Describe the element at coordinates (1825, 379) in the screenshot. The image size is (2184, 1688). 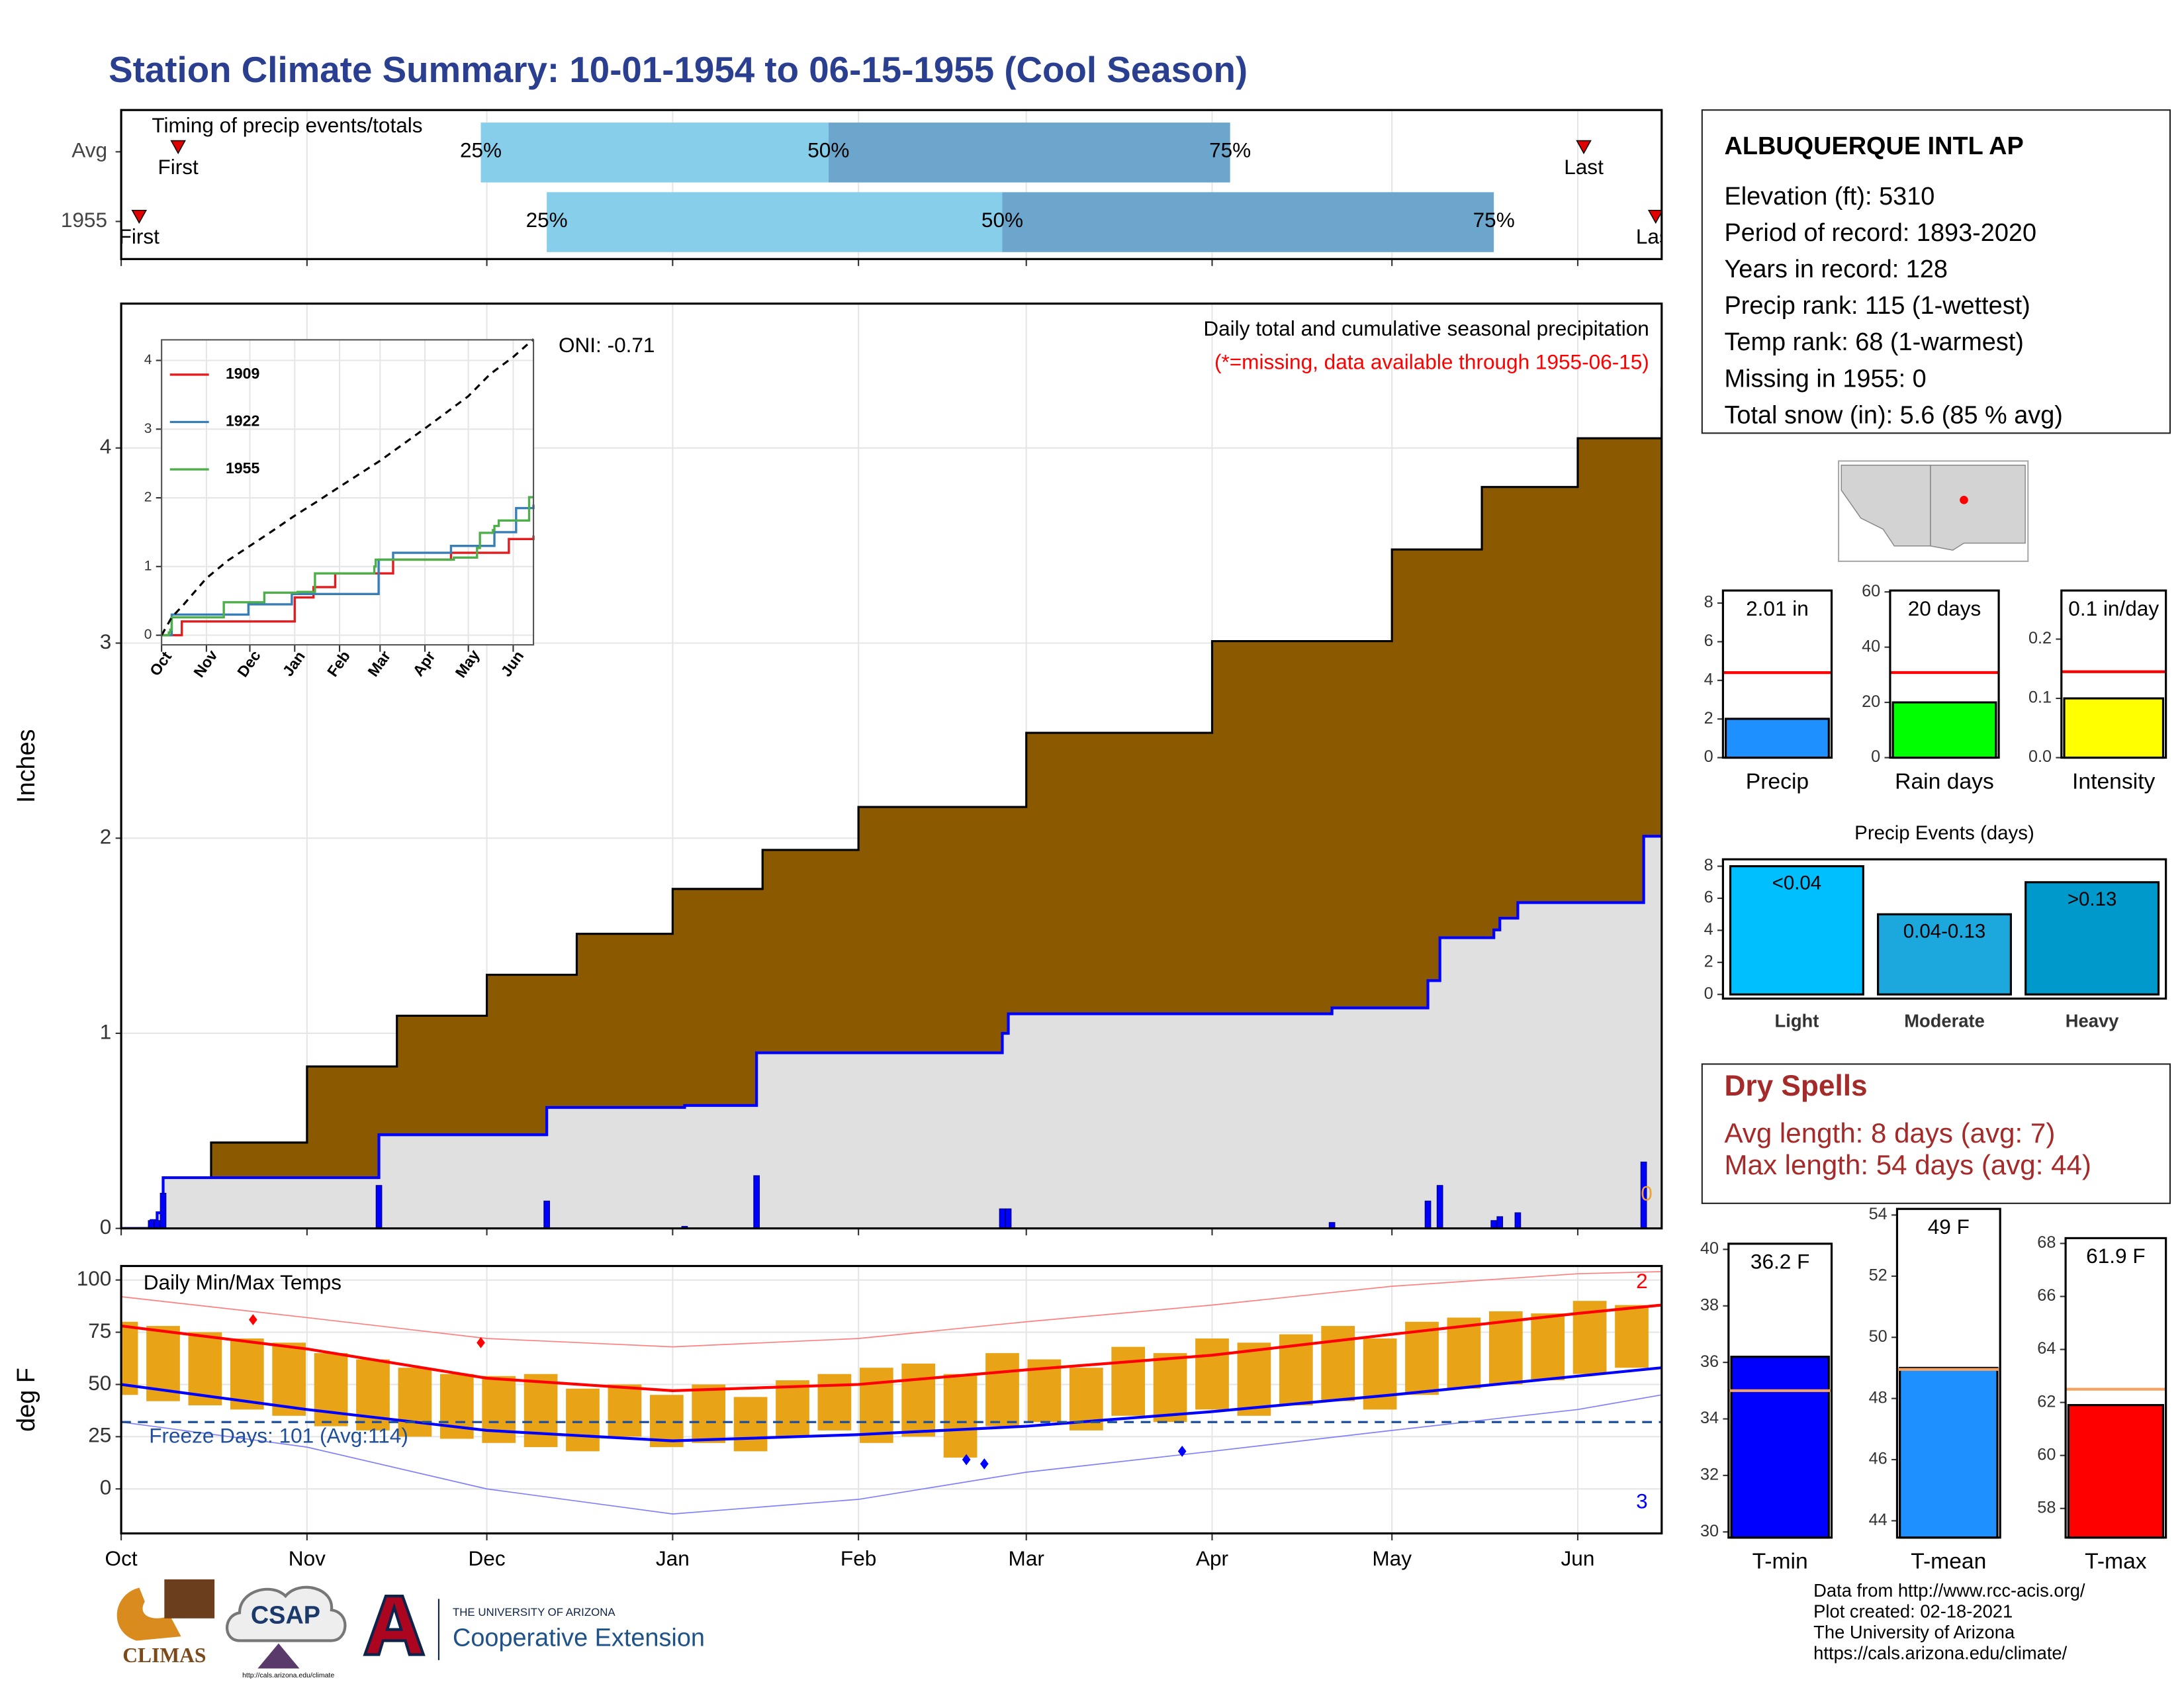
I see `station-line: Missing in 1955: 0` at that location.